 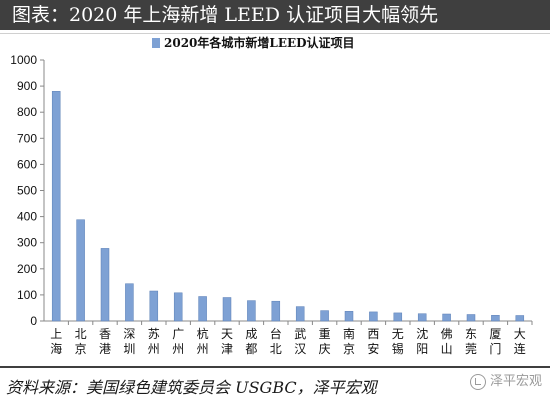 I want to click on y-tick-label: 600, so click(x=27, y=164).